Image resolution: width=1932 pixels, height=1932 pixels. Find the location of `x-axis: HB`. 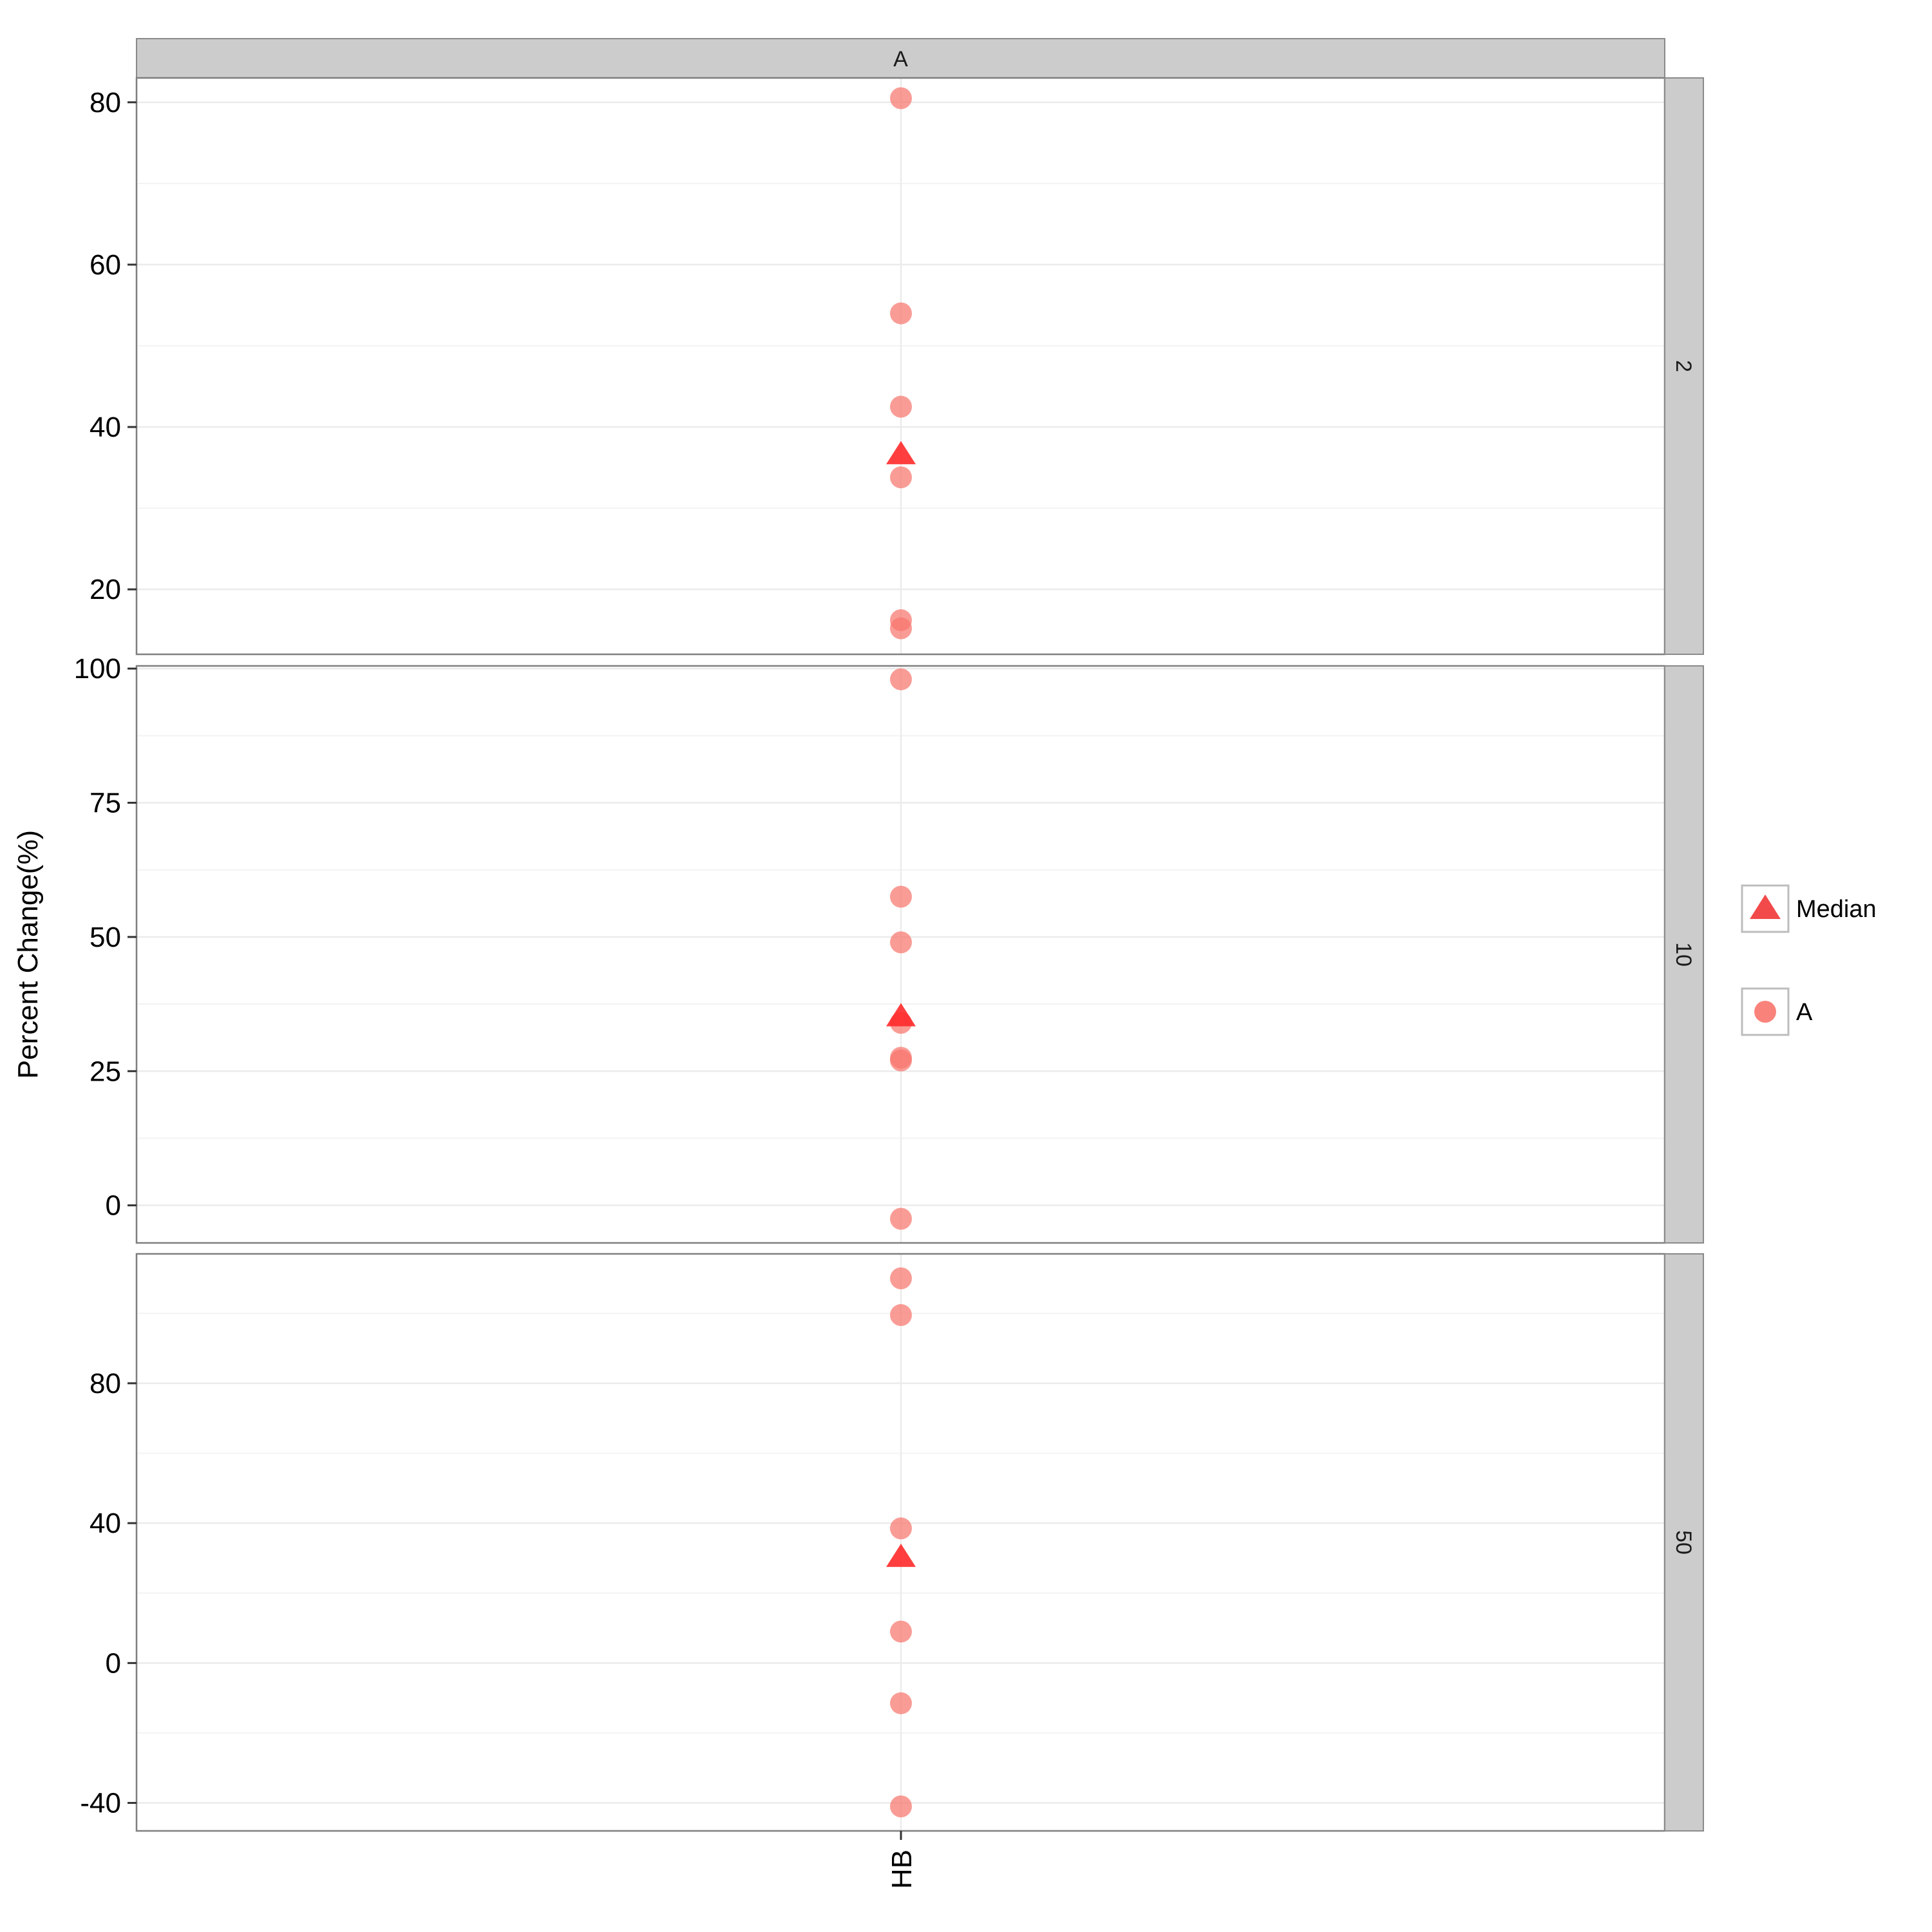

x-axis: HB is located at coordinates (902, 1860).